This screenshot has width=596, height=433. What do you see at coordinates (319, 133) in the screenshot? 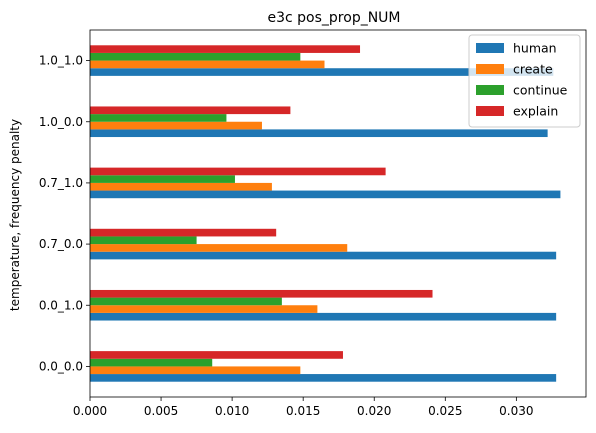
I see `bar-human-1.0_0.0` at bounding box center [319, 133].